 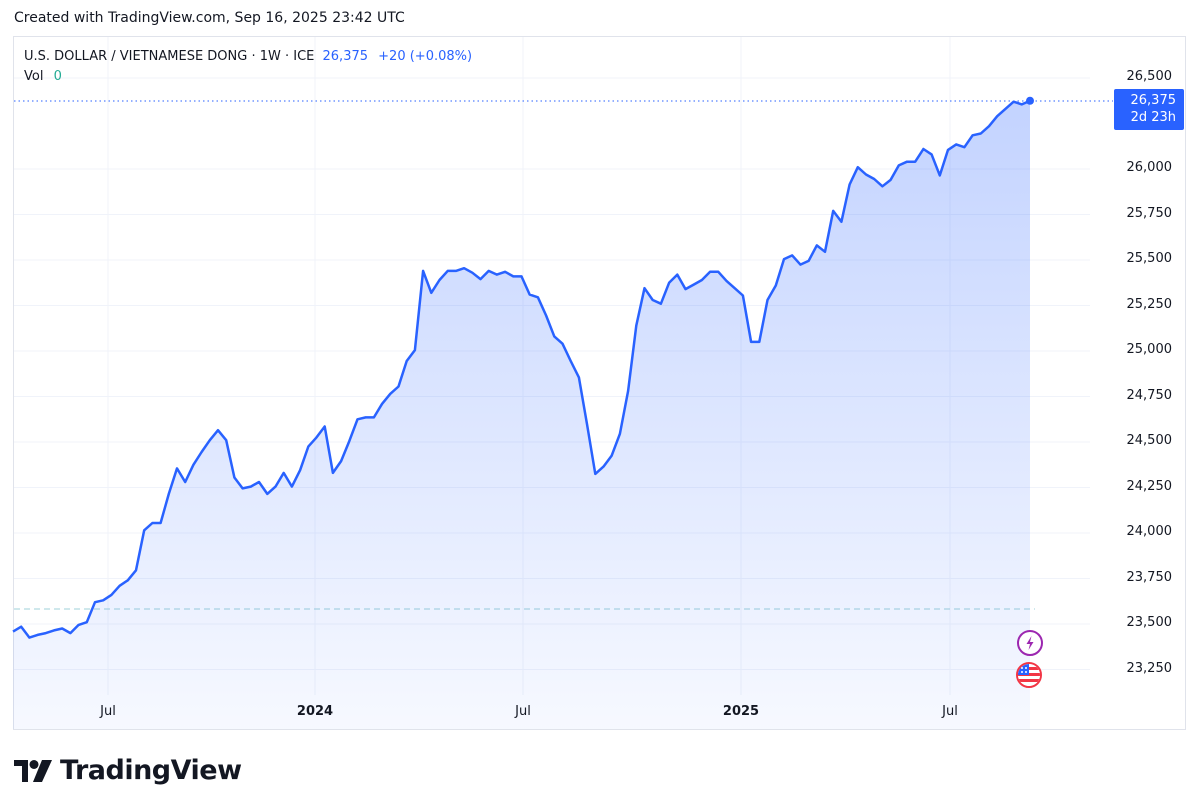 I want to click on price-tag-countdown: 2d 23h, so click(x=1153, y=117).